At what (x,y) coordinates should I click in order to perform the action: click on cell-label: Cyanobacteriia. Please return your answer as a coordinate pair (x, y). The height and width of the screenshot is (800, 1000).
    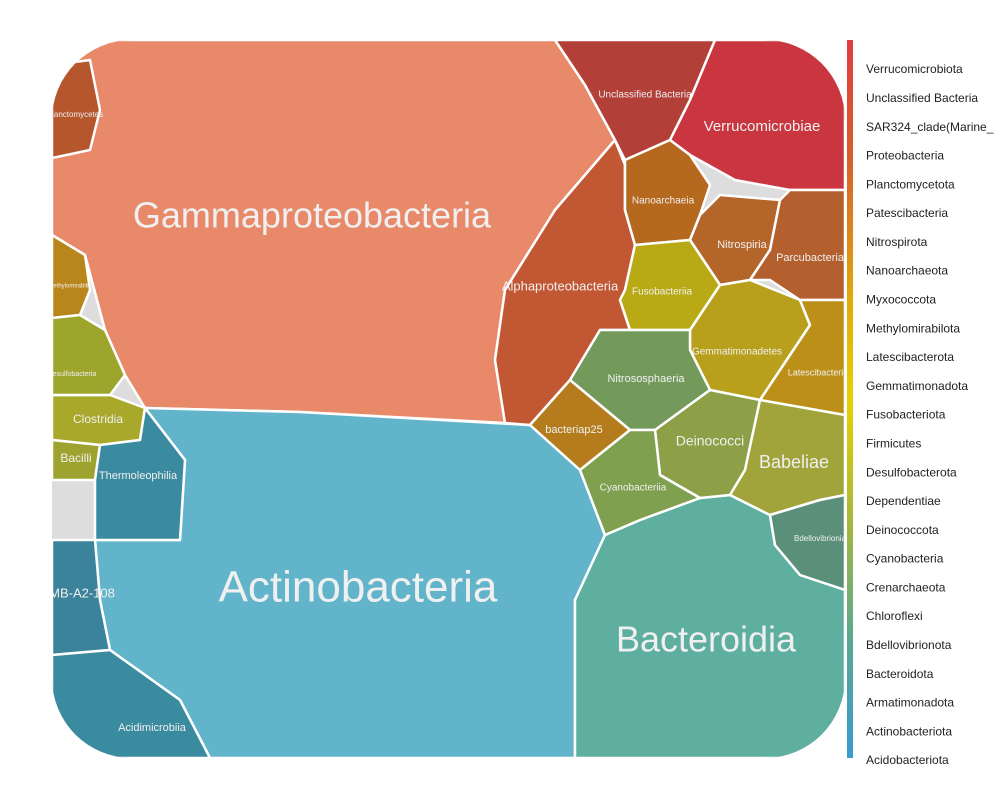
    Looking at the image, I should click on (633, 488).